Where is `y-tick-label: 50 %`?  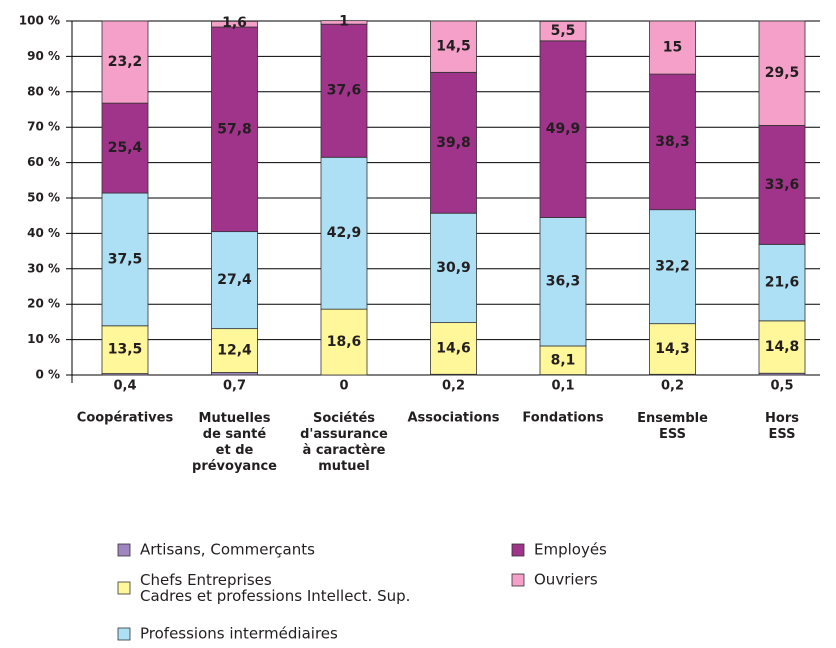 y-tick-label: 50 % is located at coordinates (43, 198).